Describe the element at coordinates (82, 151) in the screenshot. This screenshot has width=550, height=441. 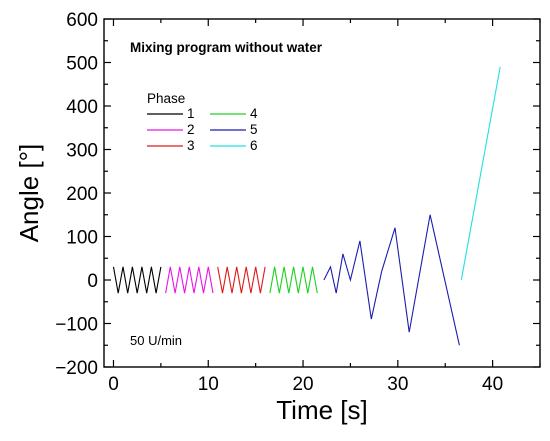
I see `y-tick-label: 300` at that location.